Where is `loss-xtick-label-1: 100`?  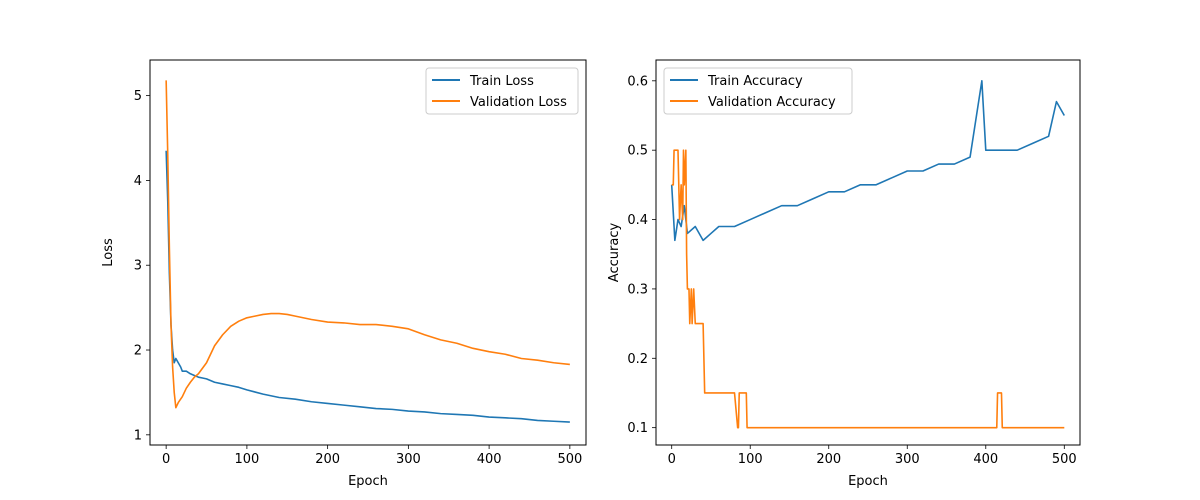 loss-xtick-label-1: 100 is located at coordinates (246, 459).